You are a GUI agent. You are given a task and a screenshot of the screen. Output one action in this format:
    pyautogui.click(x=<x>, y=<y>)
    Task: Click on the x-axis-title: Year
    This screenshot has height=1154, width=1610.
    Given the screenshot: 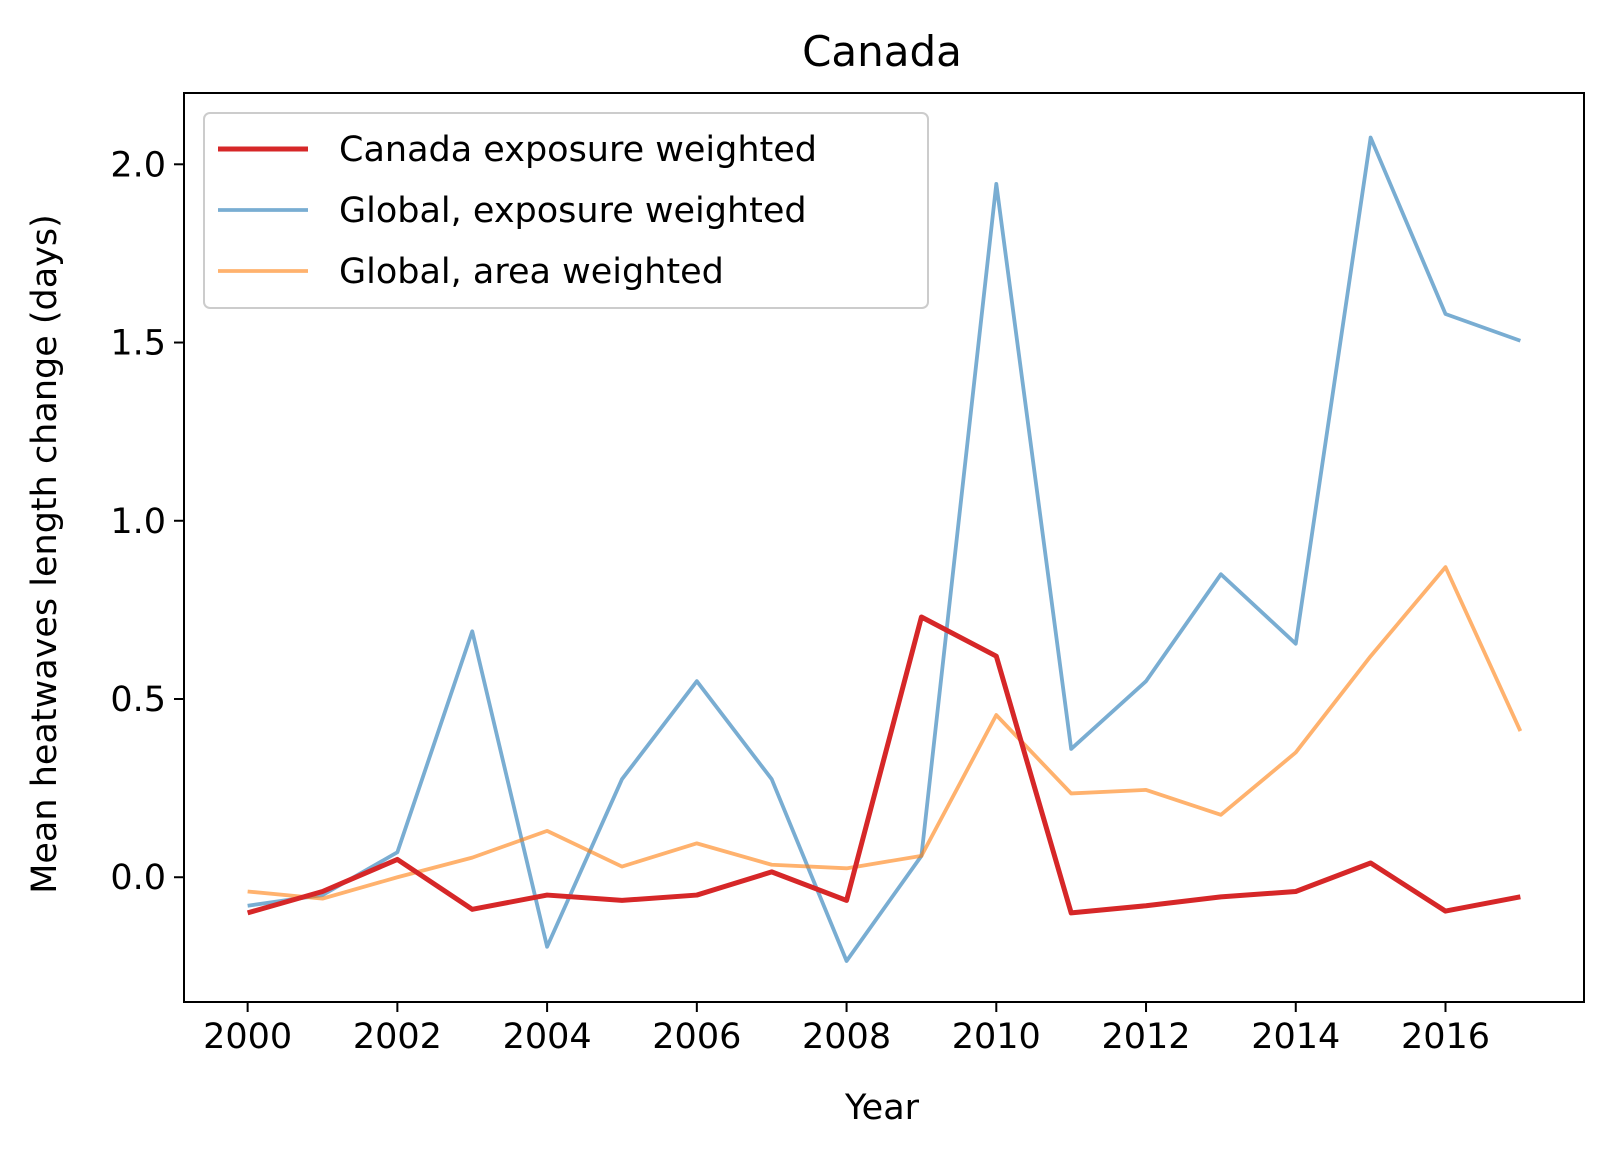 What is the action you would take?
    pyautogui.click(x=882, y=1108)
    